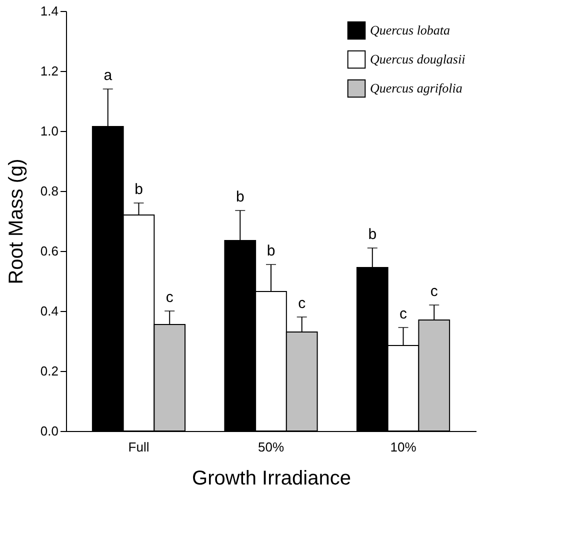 The height and width of the screenshot is (548, 571). I want to click on y-tick-label: 0.8, so click(49, 191).